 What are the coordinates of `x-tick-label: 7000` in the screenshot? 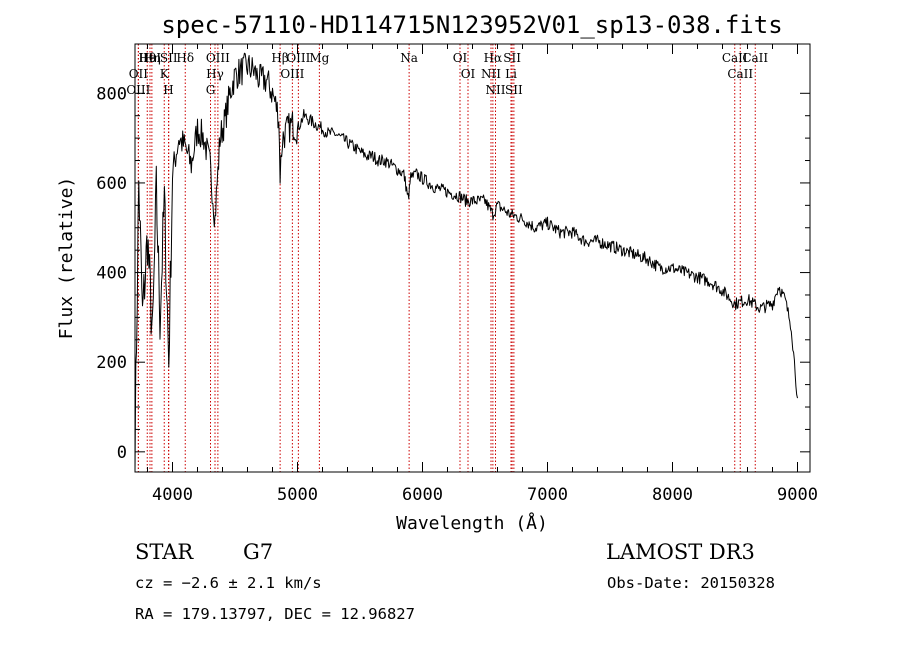 It's located at (547, 495).